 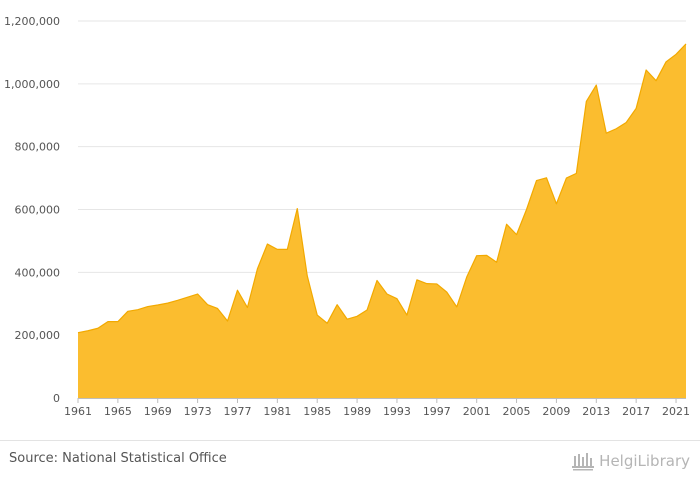 What do you see at coordinates (397, 411) in the screenshot?
I see `x-tick-label: 1993` at bounding box center [397, 411].